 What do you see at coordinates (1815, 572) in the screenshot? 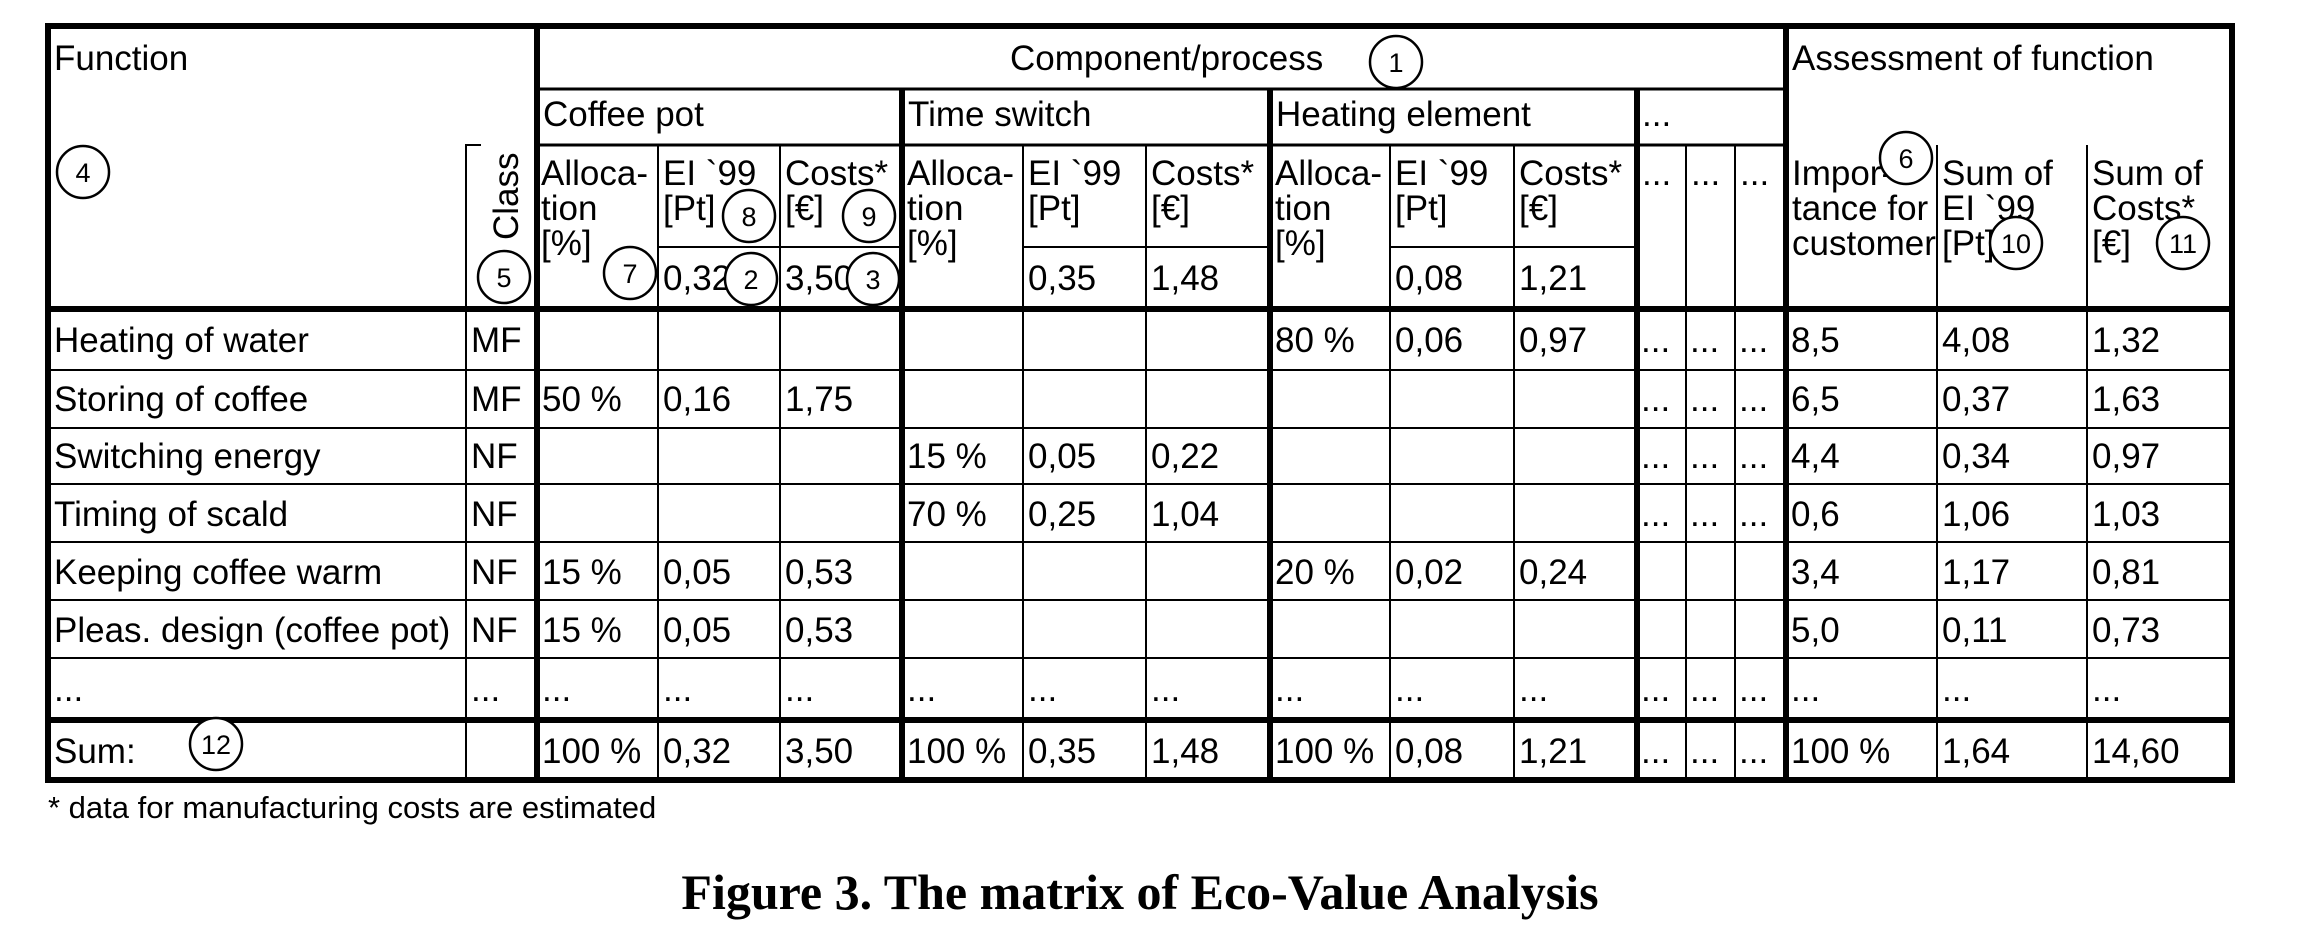
I see `row-assess-cell: 3,4` at bounding box center [1815, 572].